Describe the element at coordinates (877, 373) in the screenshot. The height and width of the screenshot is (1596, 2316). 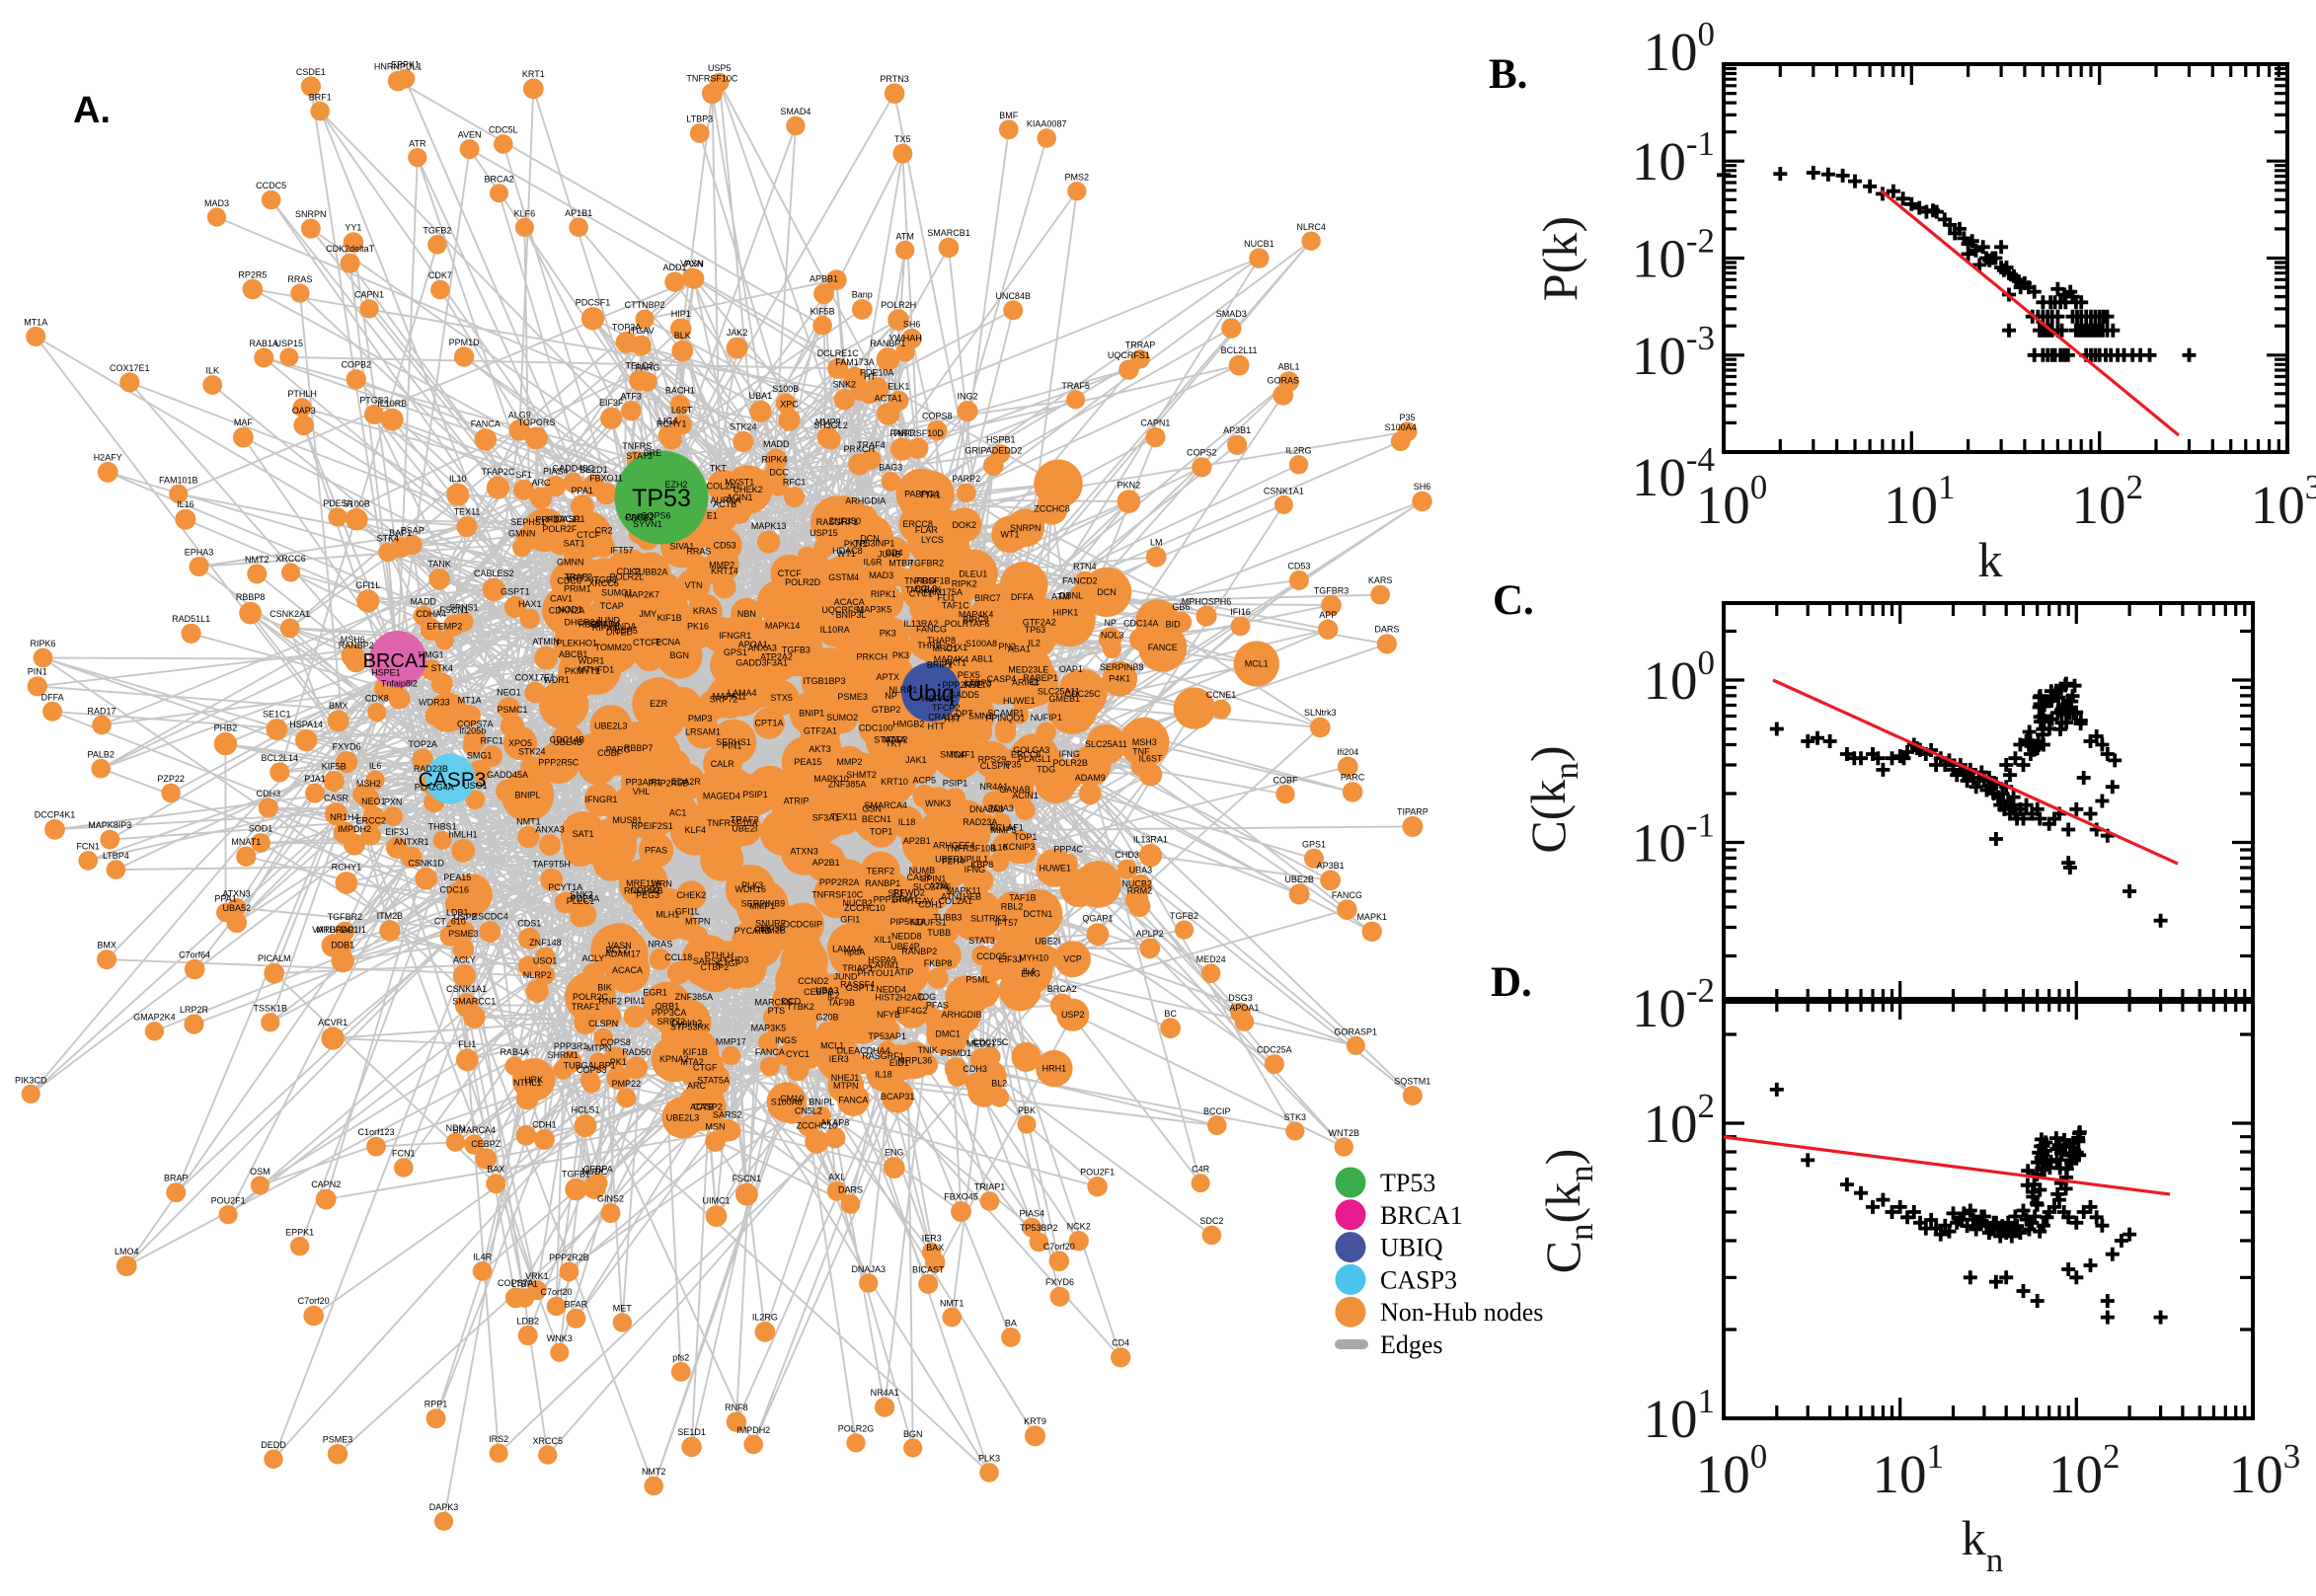
I see `svg-text: PDE10A` at that location.